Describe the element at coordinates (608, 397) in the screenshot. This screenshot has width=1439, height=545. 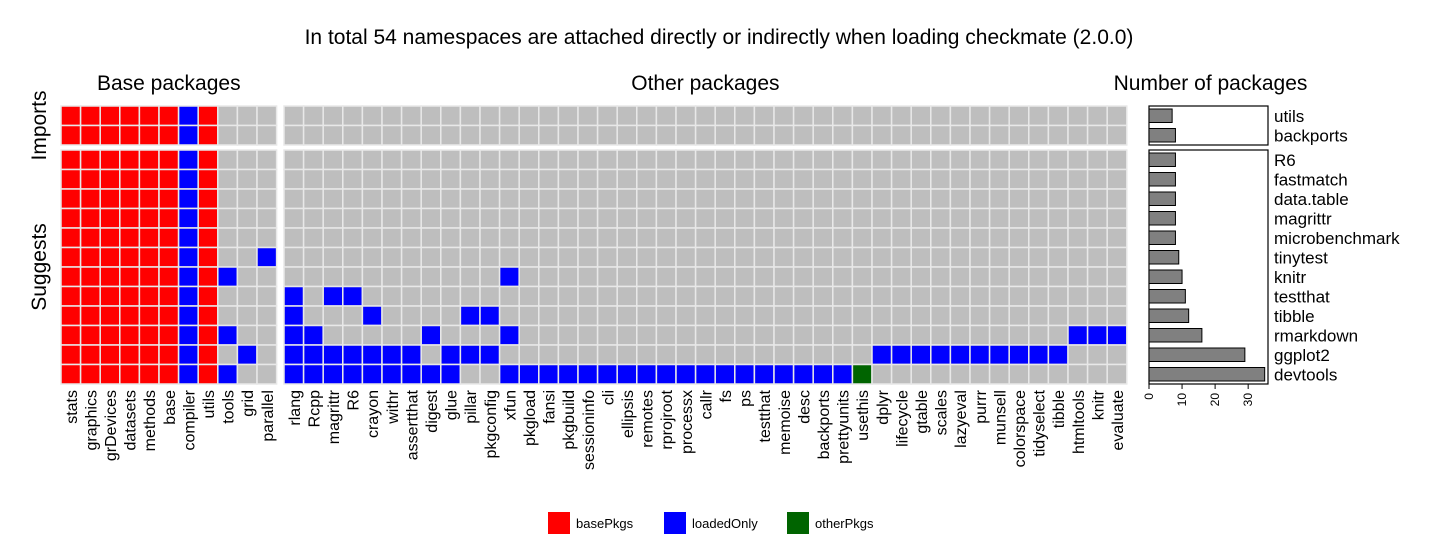
I see `col-label-other-cli: cli` at that location.